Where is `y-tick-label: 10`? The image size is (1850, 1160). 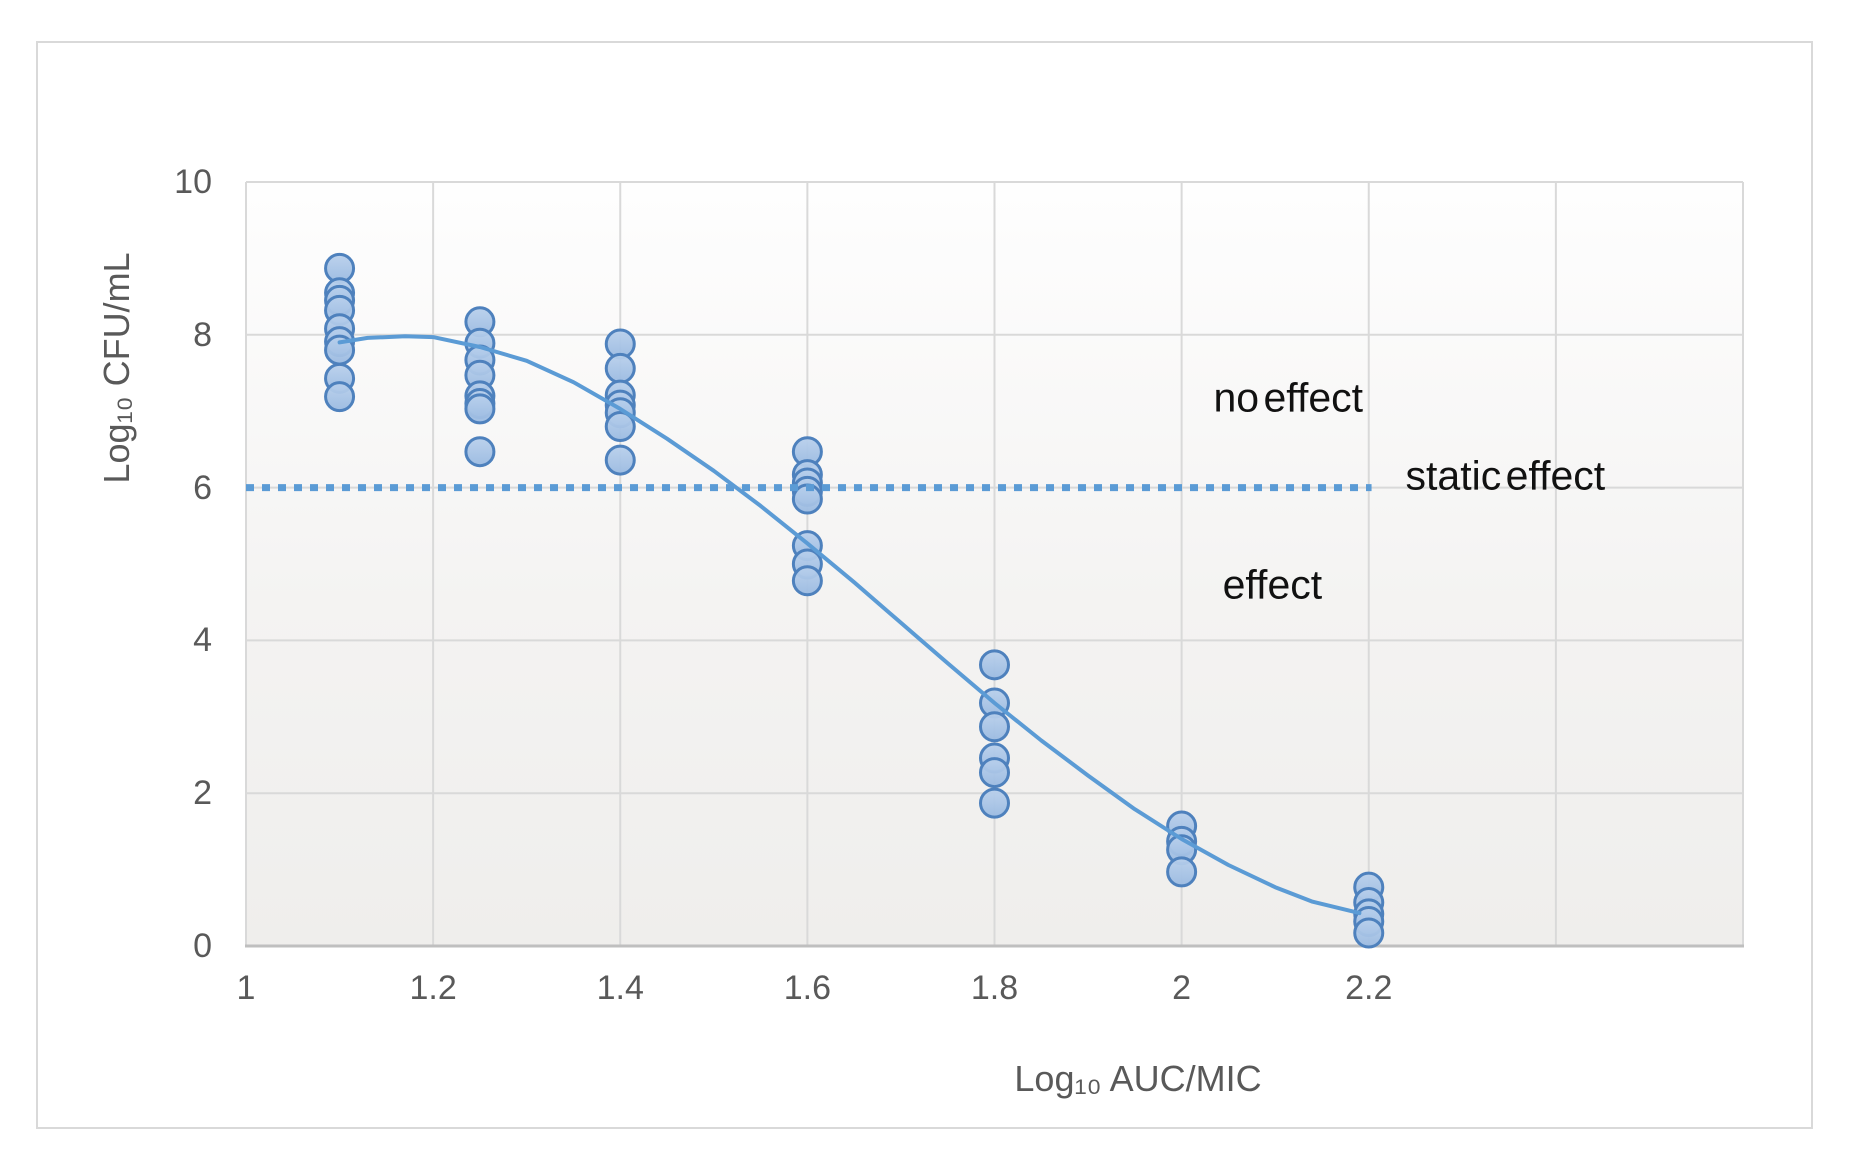
y-tick-label: 10 is located at coordinates (193, 182).